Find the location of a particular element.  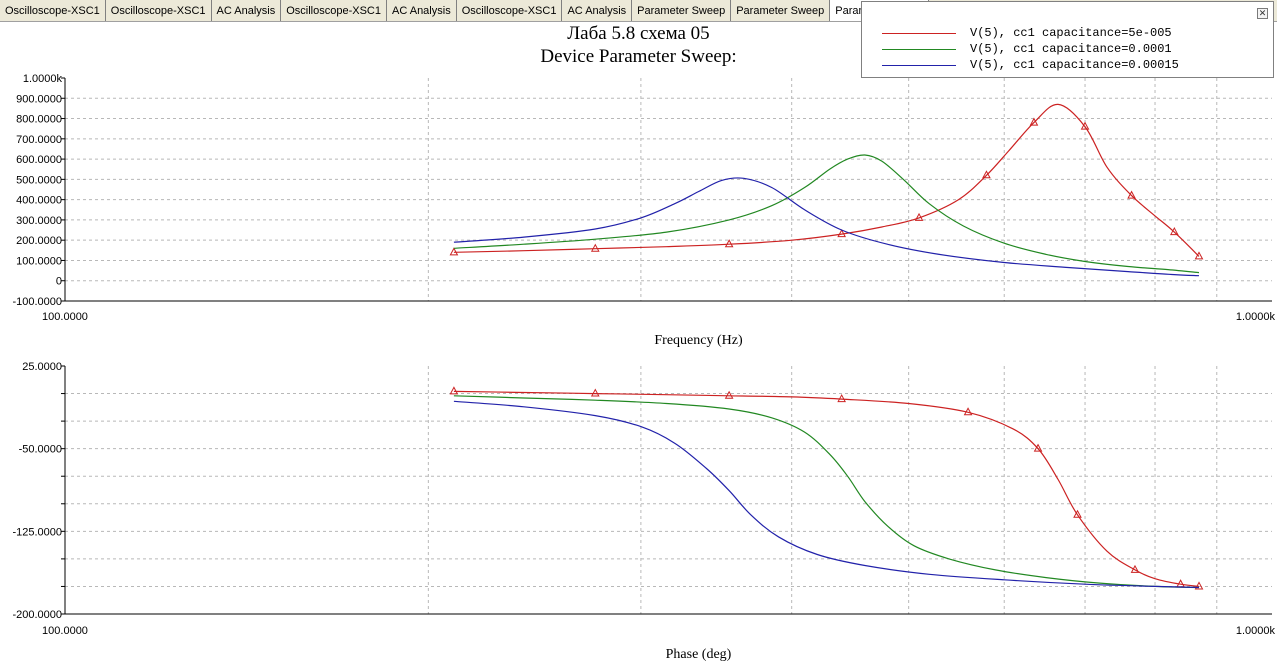

legend-label: V(5), cc1 capacitance=0.00015 is located at coordinates (1074, 65).